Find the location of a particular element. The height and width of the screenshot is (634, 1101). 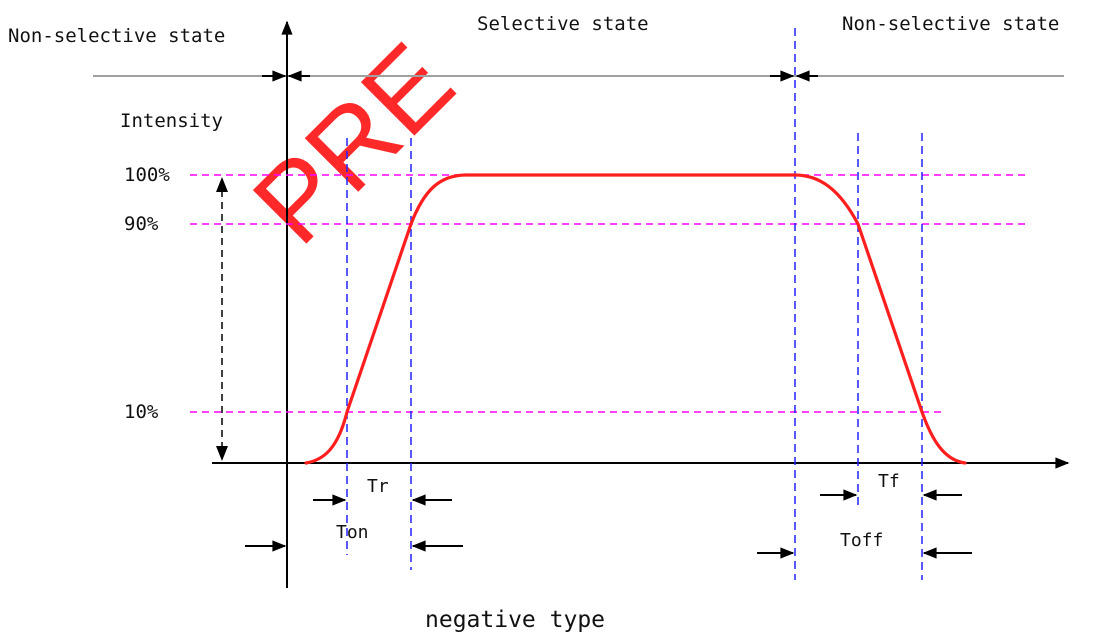

level-label-90: 90% is located at coordinates (141, 224).